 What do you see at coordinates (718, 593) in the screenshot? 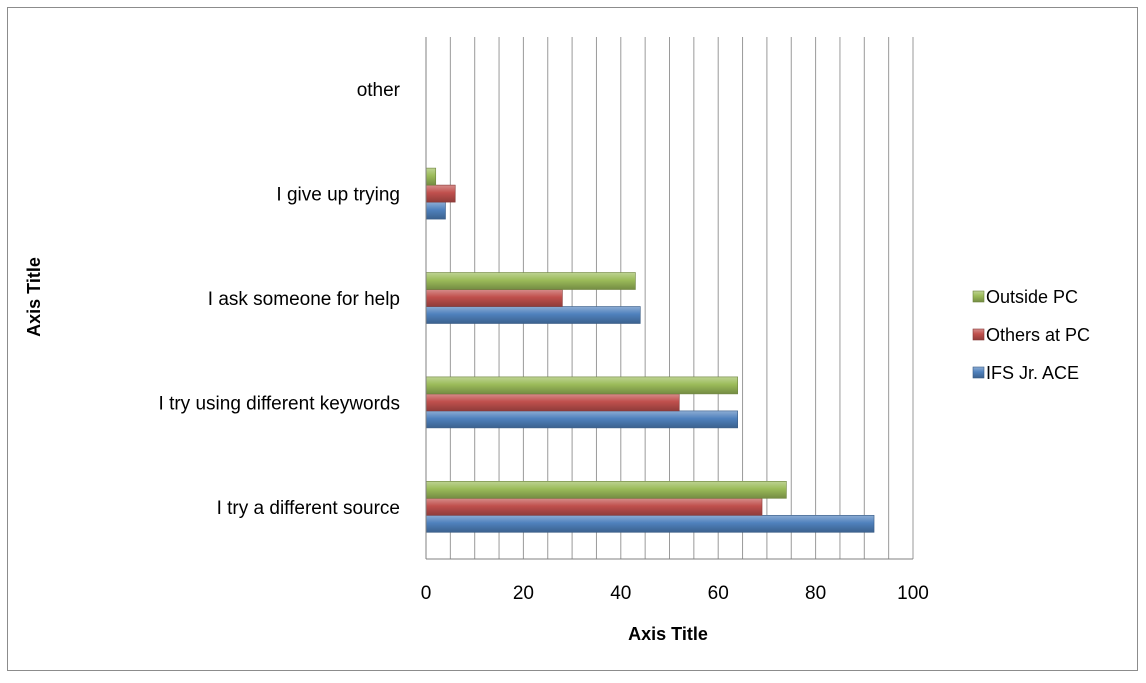
I see `x-tick-label: 60` at bounding box center [718, 593].